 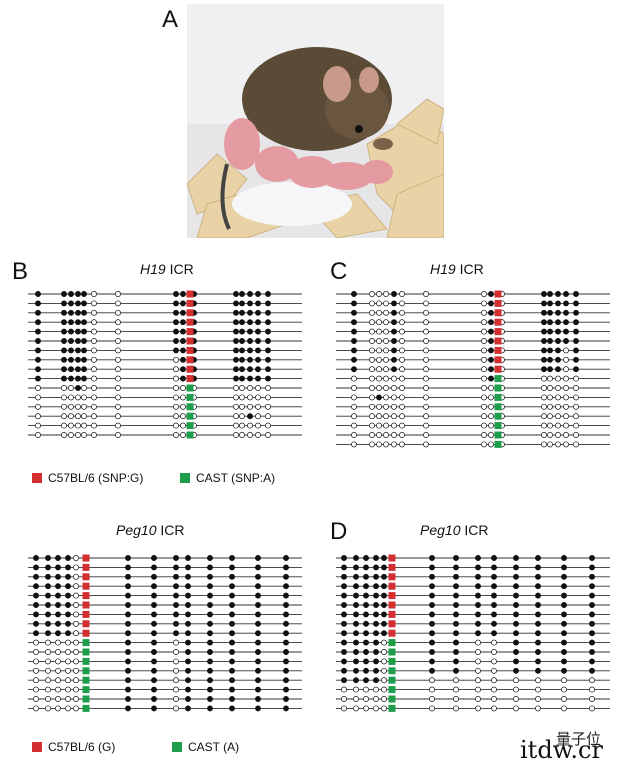 What do you see at coordinates (473, 633) in the screenshot?
I see `methylation-plot-d` at bounding box center [473, 633].